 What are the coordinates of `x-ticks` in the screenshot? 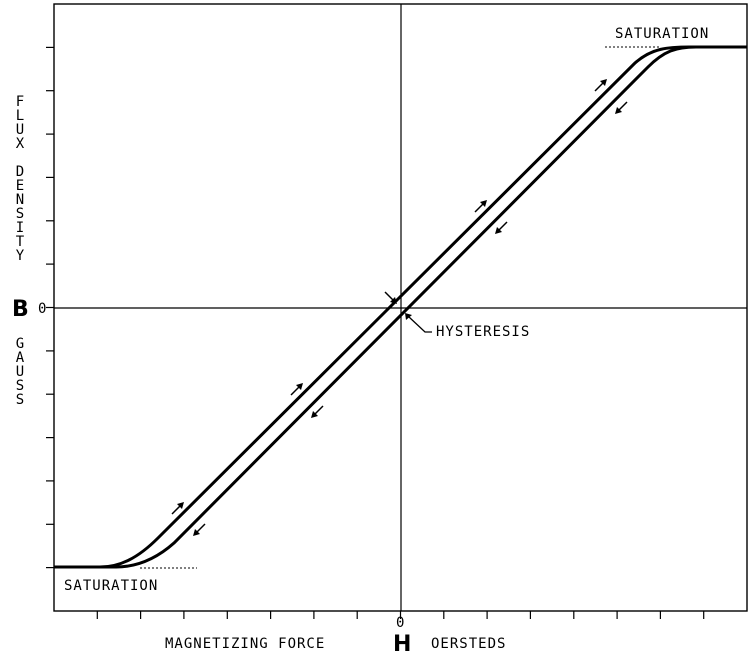 It's located at (400, 615).